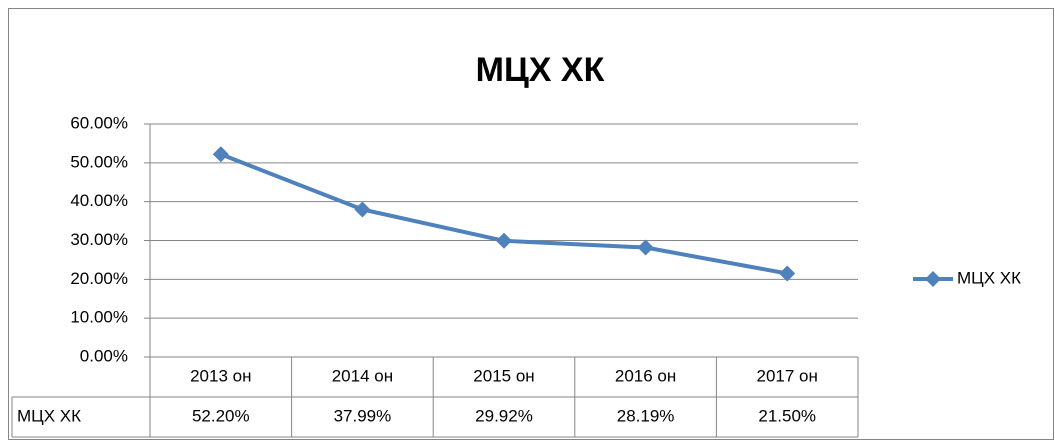 This screenshot has width=1055, height=447. Describe the element at coordinates (933, 279) in the screenshot. I see `legend-marker` at that location.